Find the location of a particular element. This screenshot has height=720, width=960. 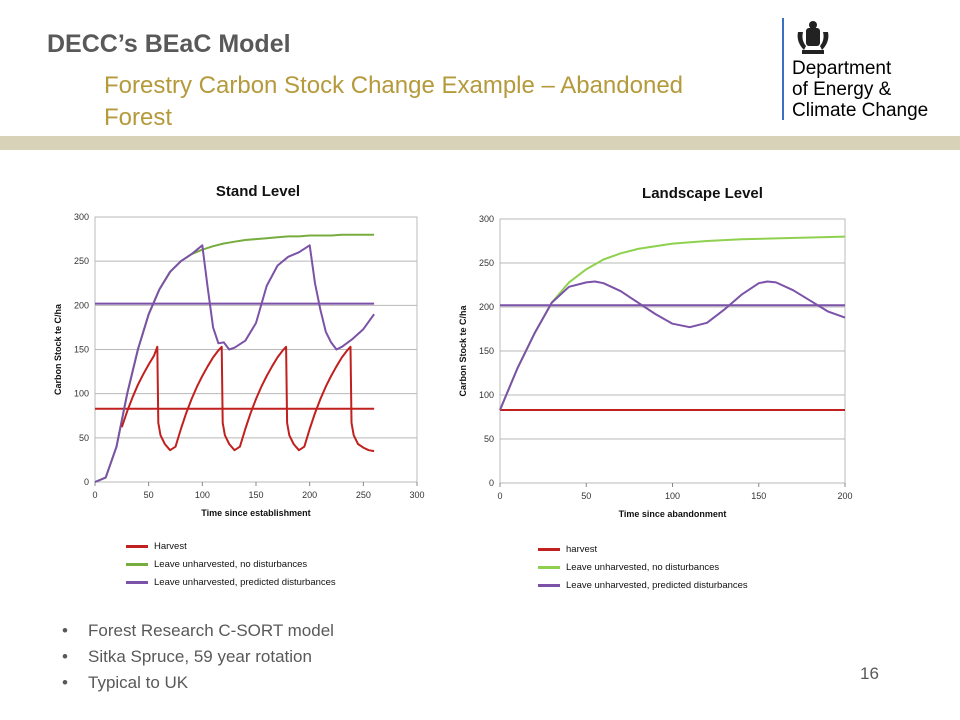

department-name-line: Climate Change is located at coordinates (860, 110).